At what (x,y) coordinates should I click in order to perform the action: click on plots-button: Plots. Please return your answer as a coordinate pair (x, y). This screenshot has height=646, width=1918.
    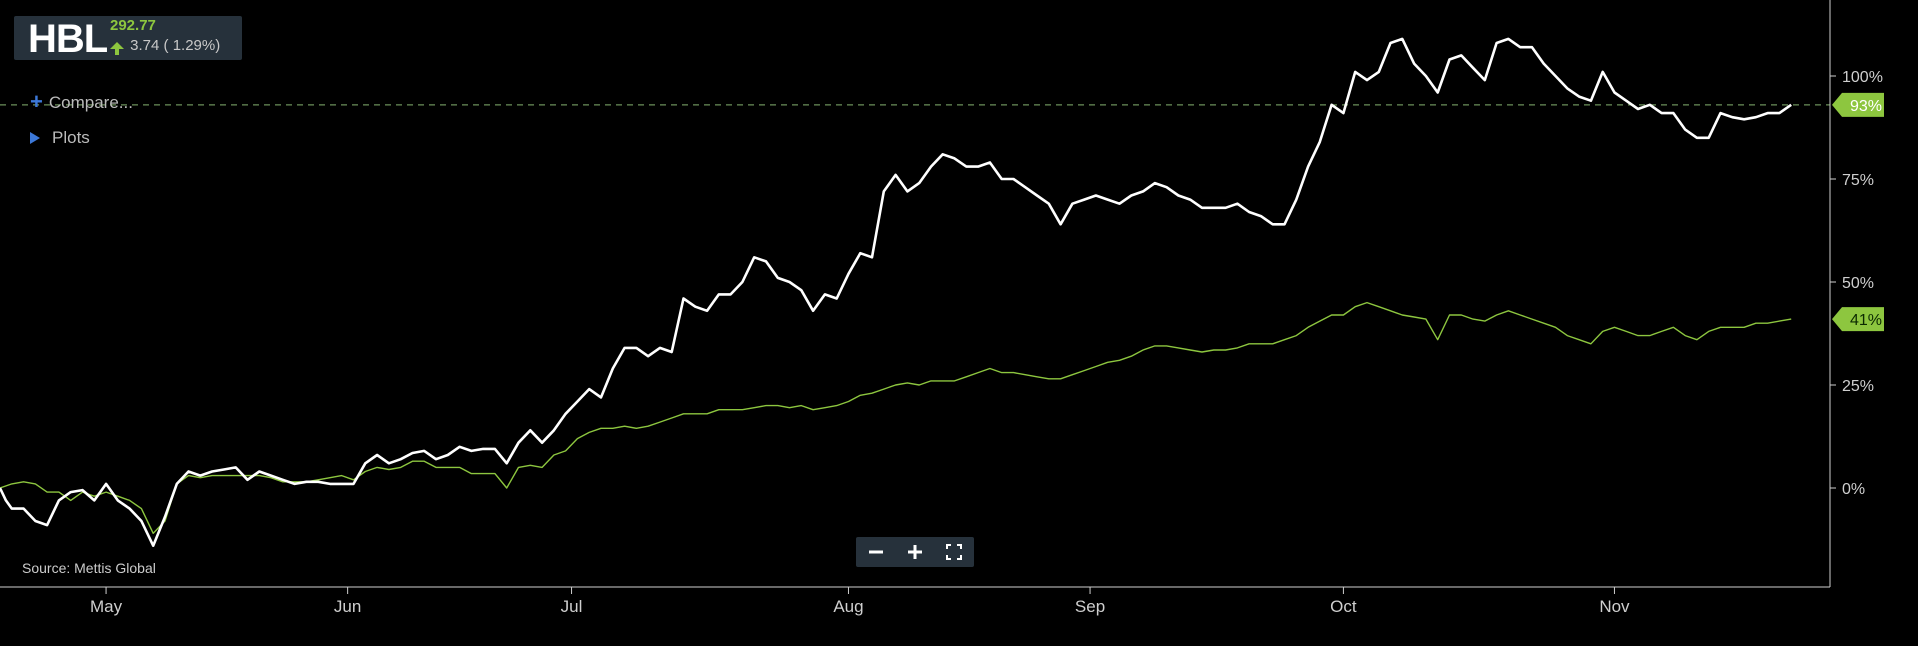
    Looking at the image, I should click on (60, 138).